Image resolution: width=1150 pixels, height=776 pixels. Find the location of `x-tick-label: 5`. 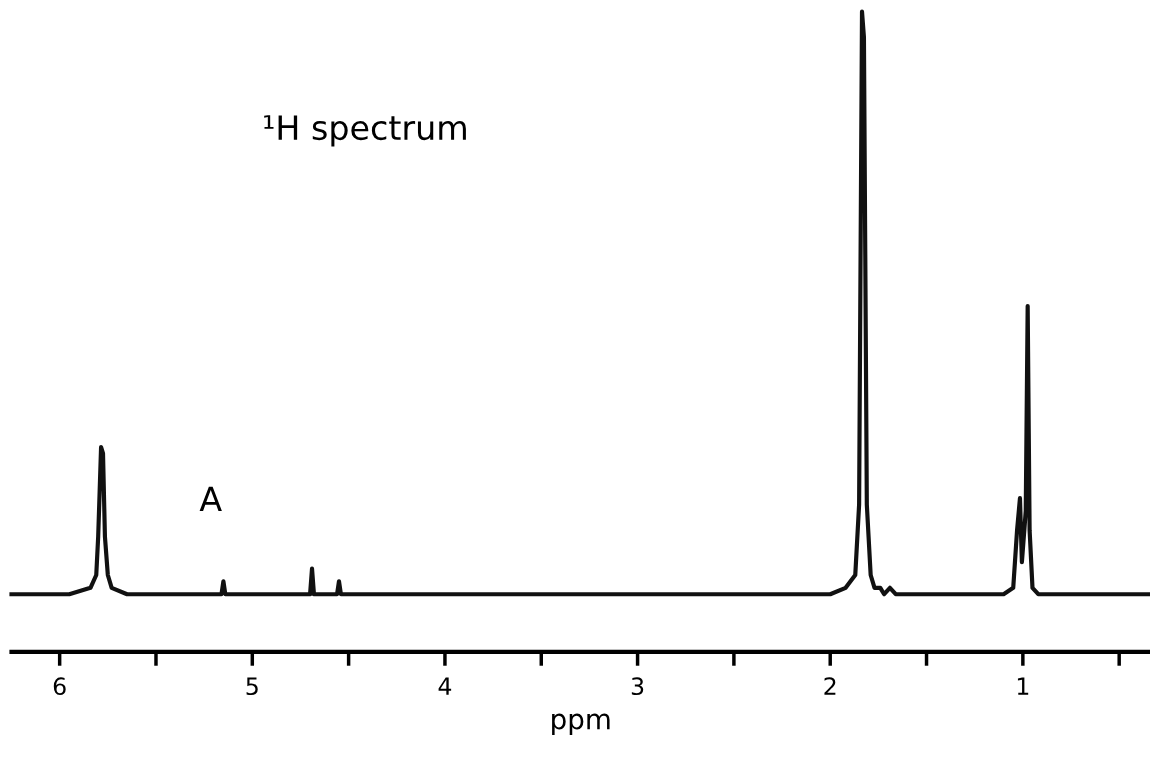

x-tick-label: 5 is located at coordinates (252, 686).